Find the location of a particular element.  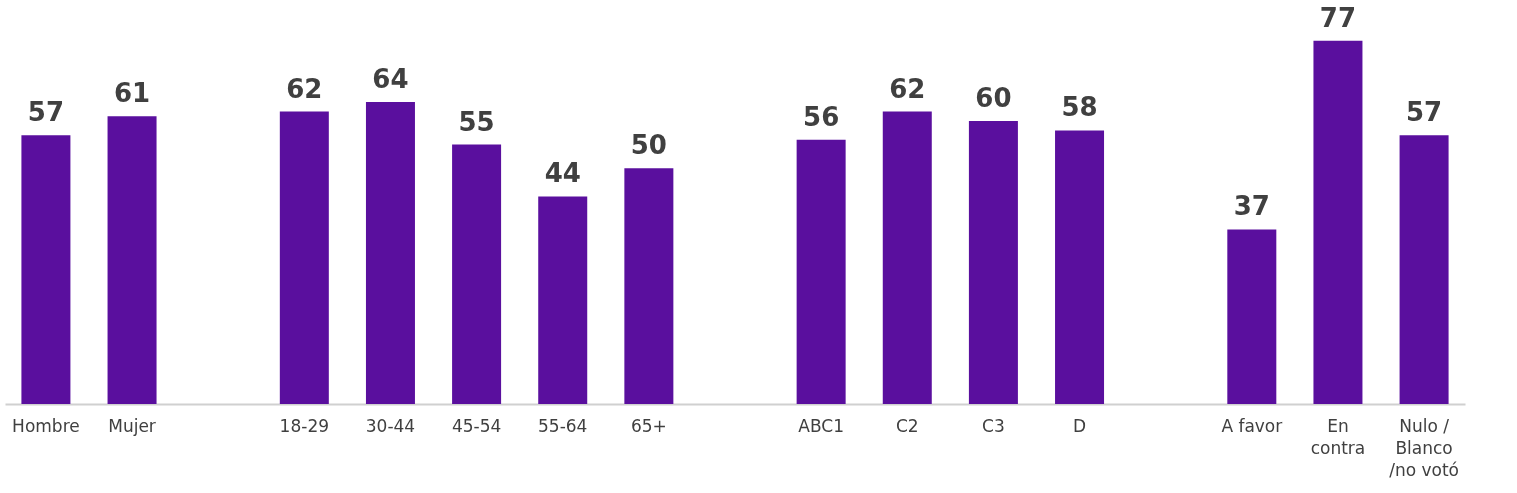

data-label: 50 is located at coordinates (648, 145).